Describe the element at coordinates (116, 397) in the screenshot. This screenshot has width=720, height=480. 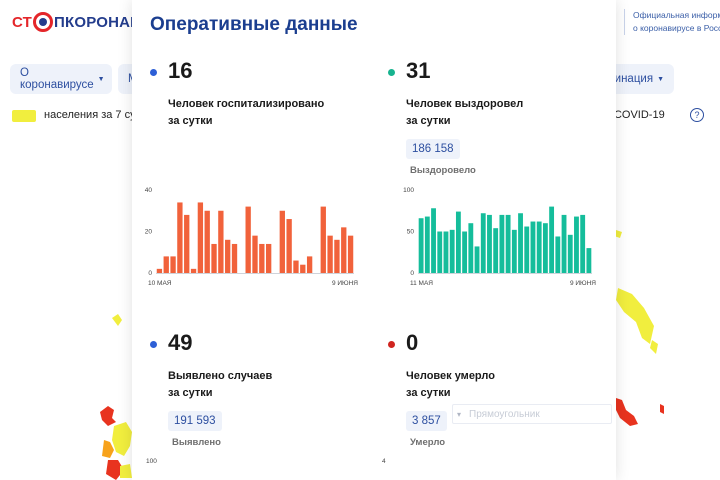
I see `map-left-fragments` at that location.